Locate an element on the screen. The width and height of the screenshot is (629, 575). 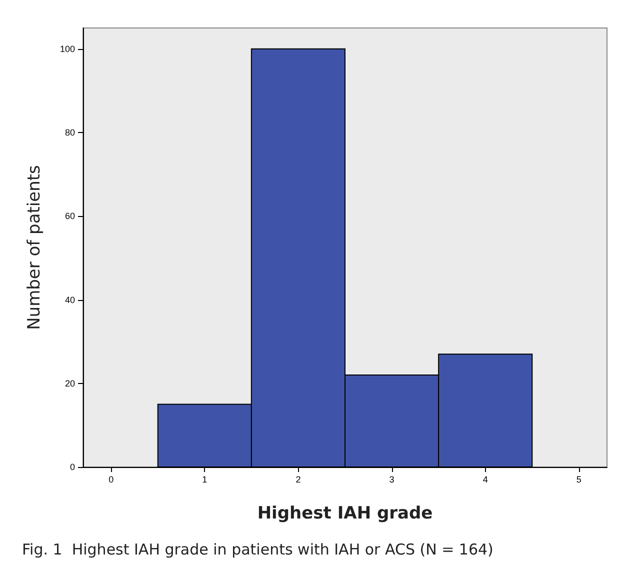
x-tick-label: 3 is located at coordinates (391, 479).